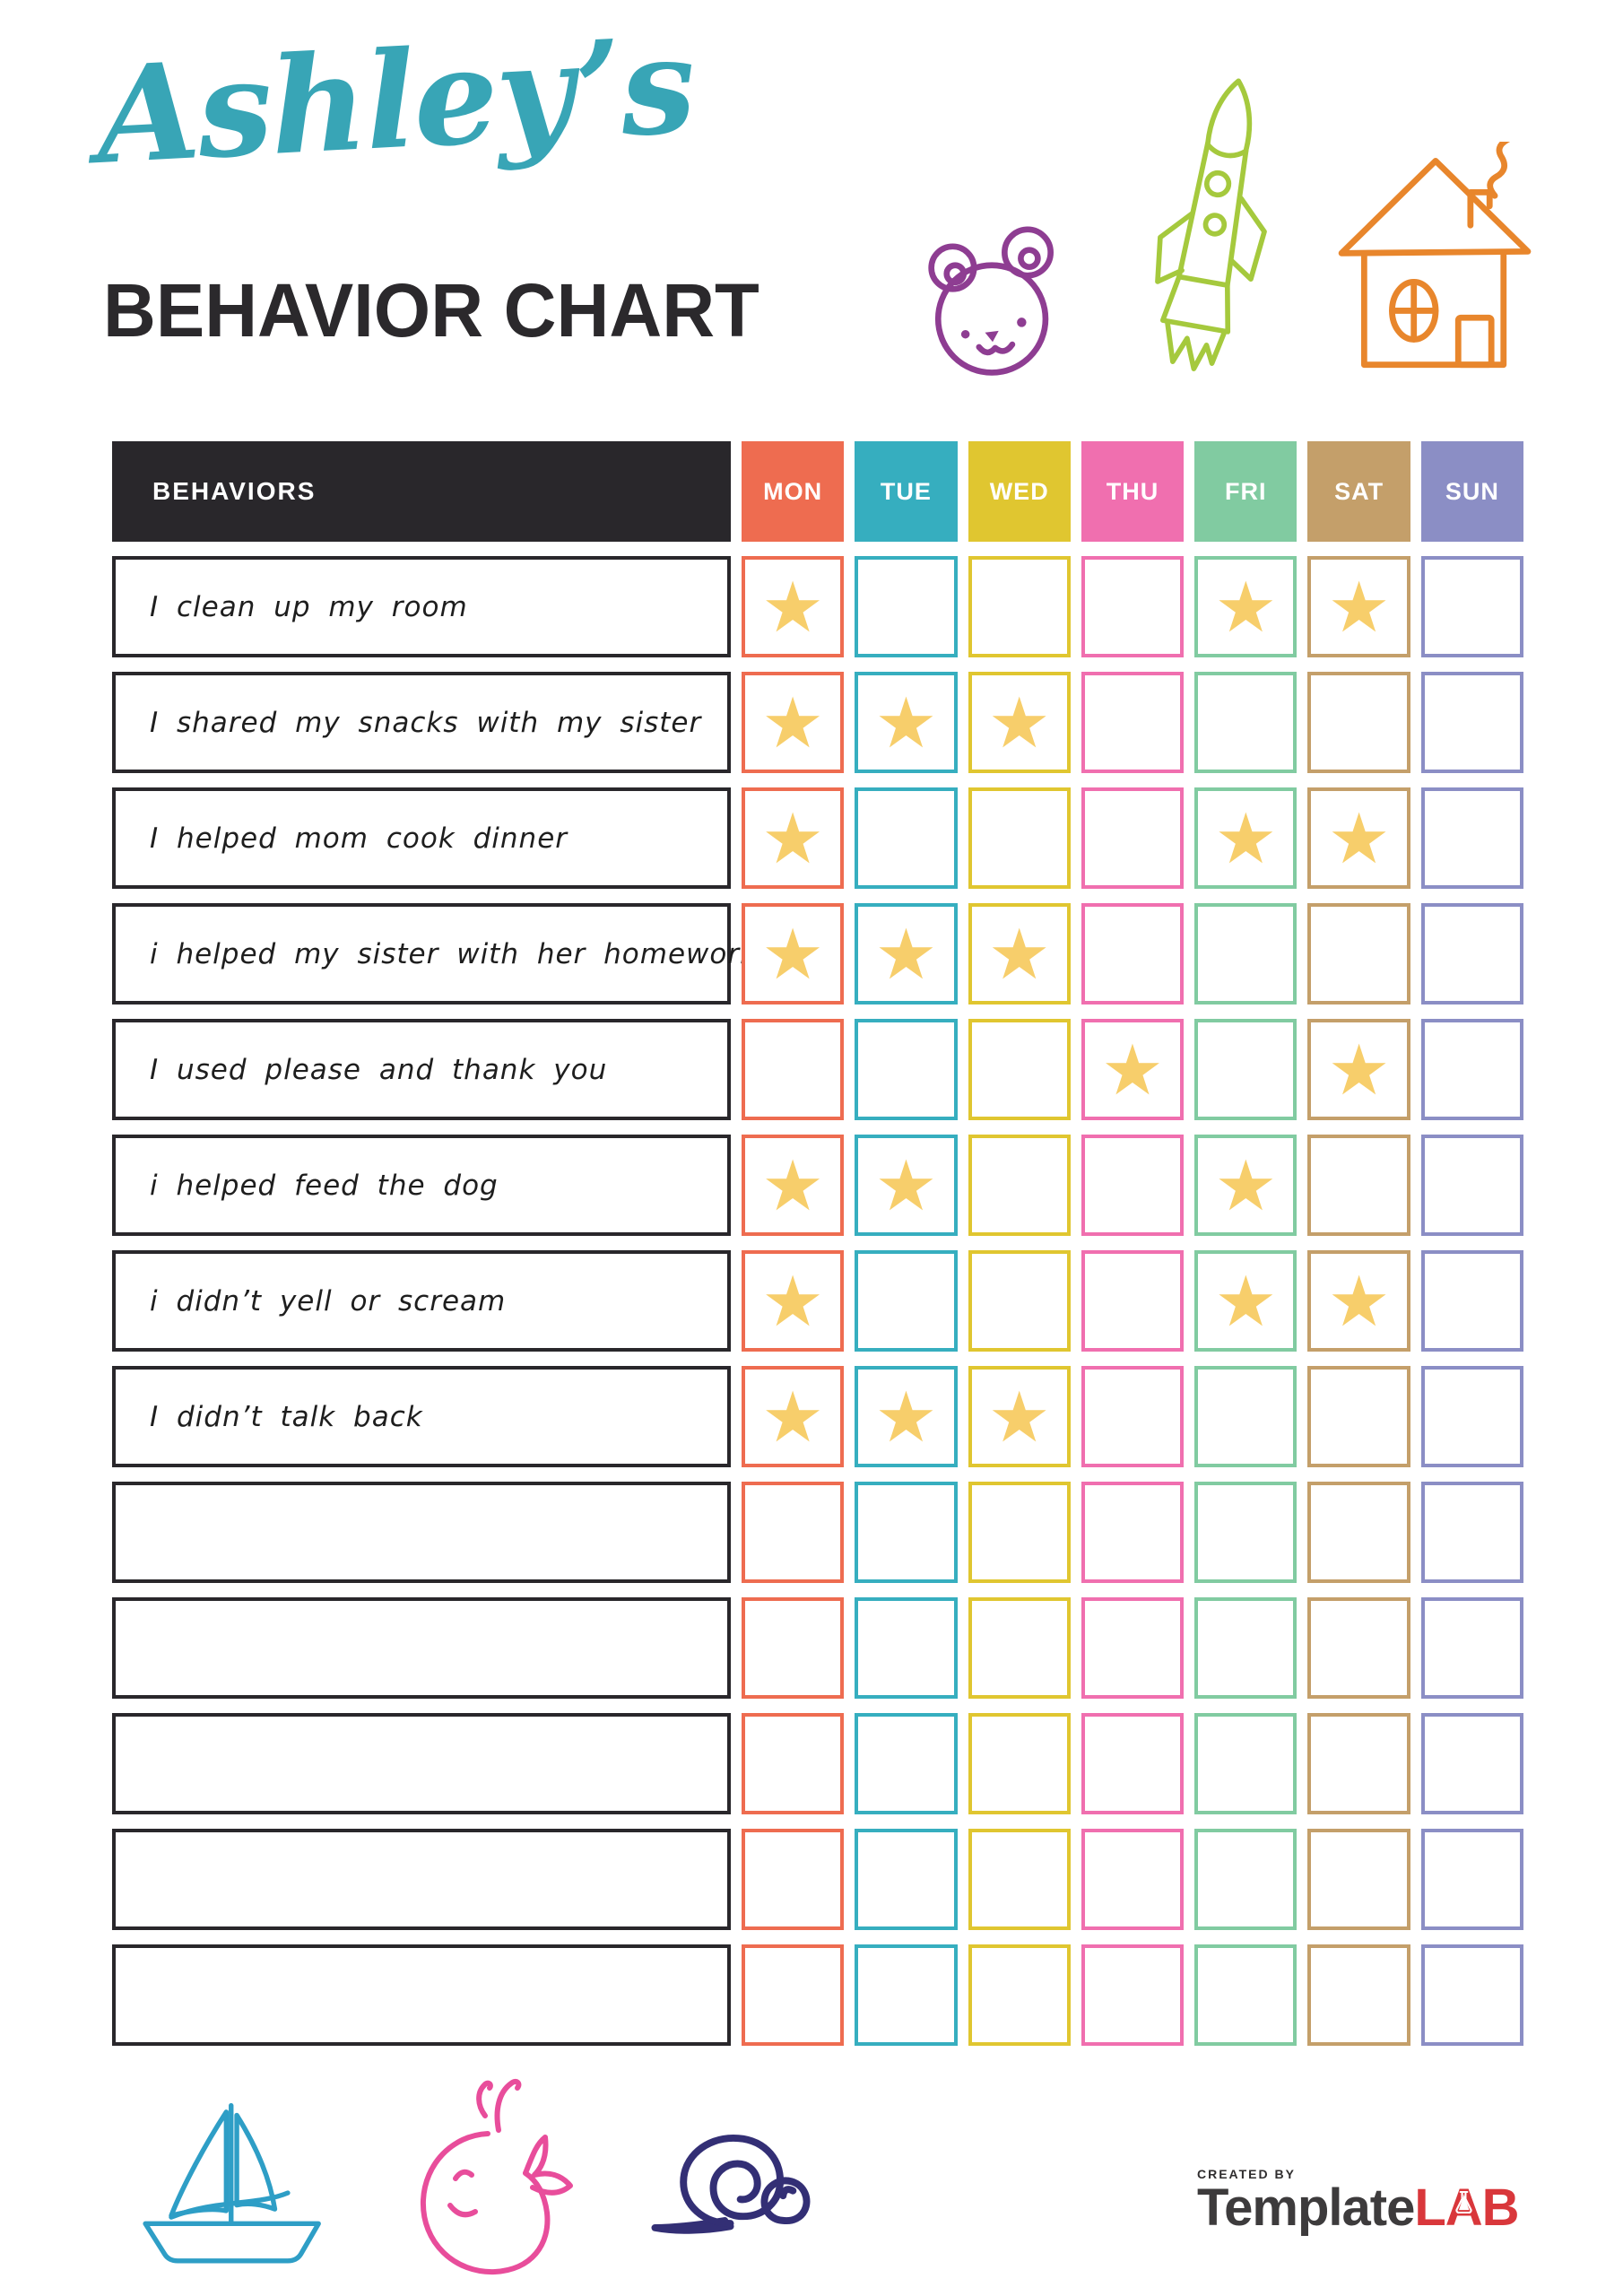  What do you see at coordinates (426, 722) in the screenshot?
I see `behavior-text: I shared my snacks with my sister` at bounding box center [426, 722].